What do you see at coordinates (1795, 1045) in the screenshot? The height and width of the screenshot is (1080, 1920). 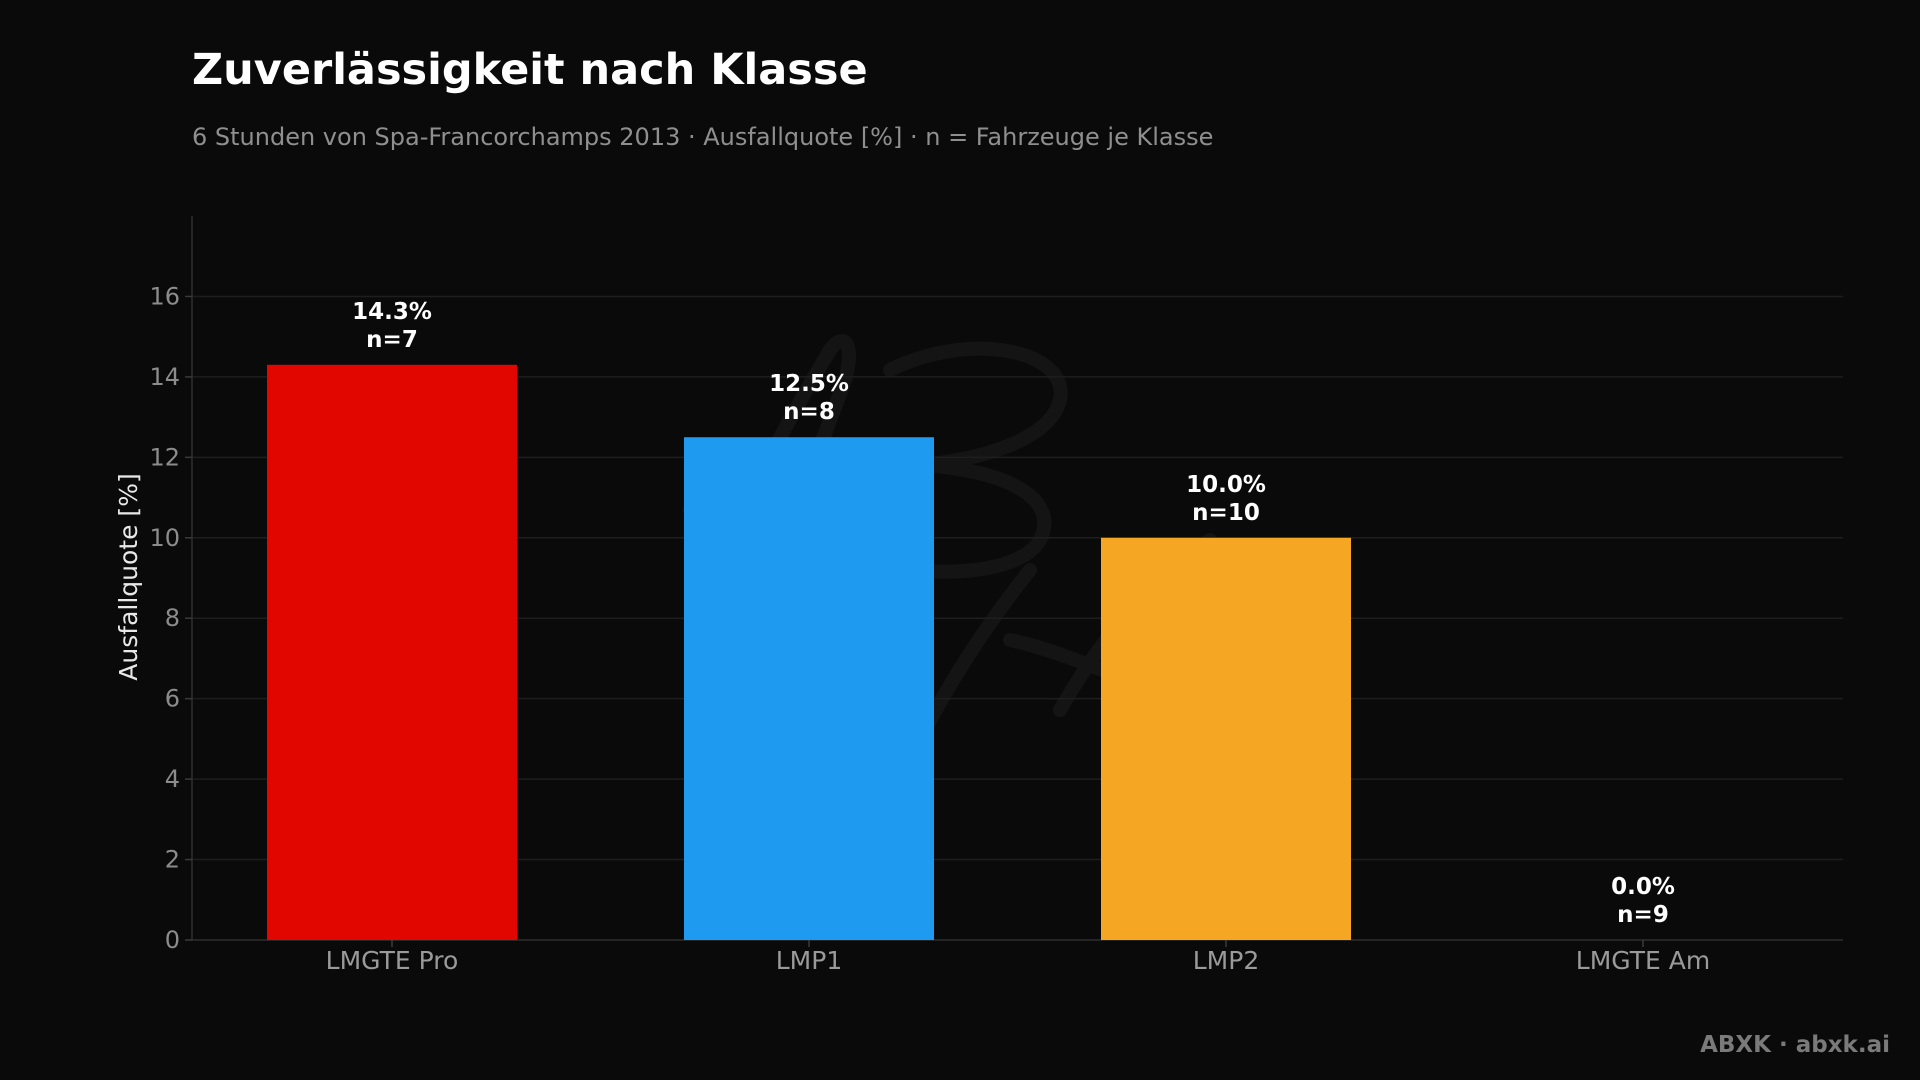 I see `brand-credit: ABXK · abxk.ai` at bounding box center [1795, 1045].